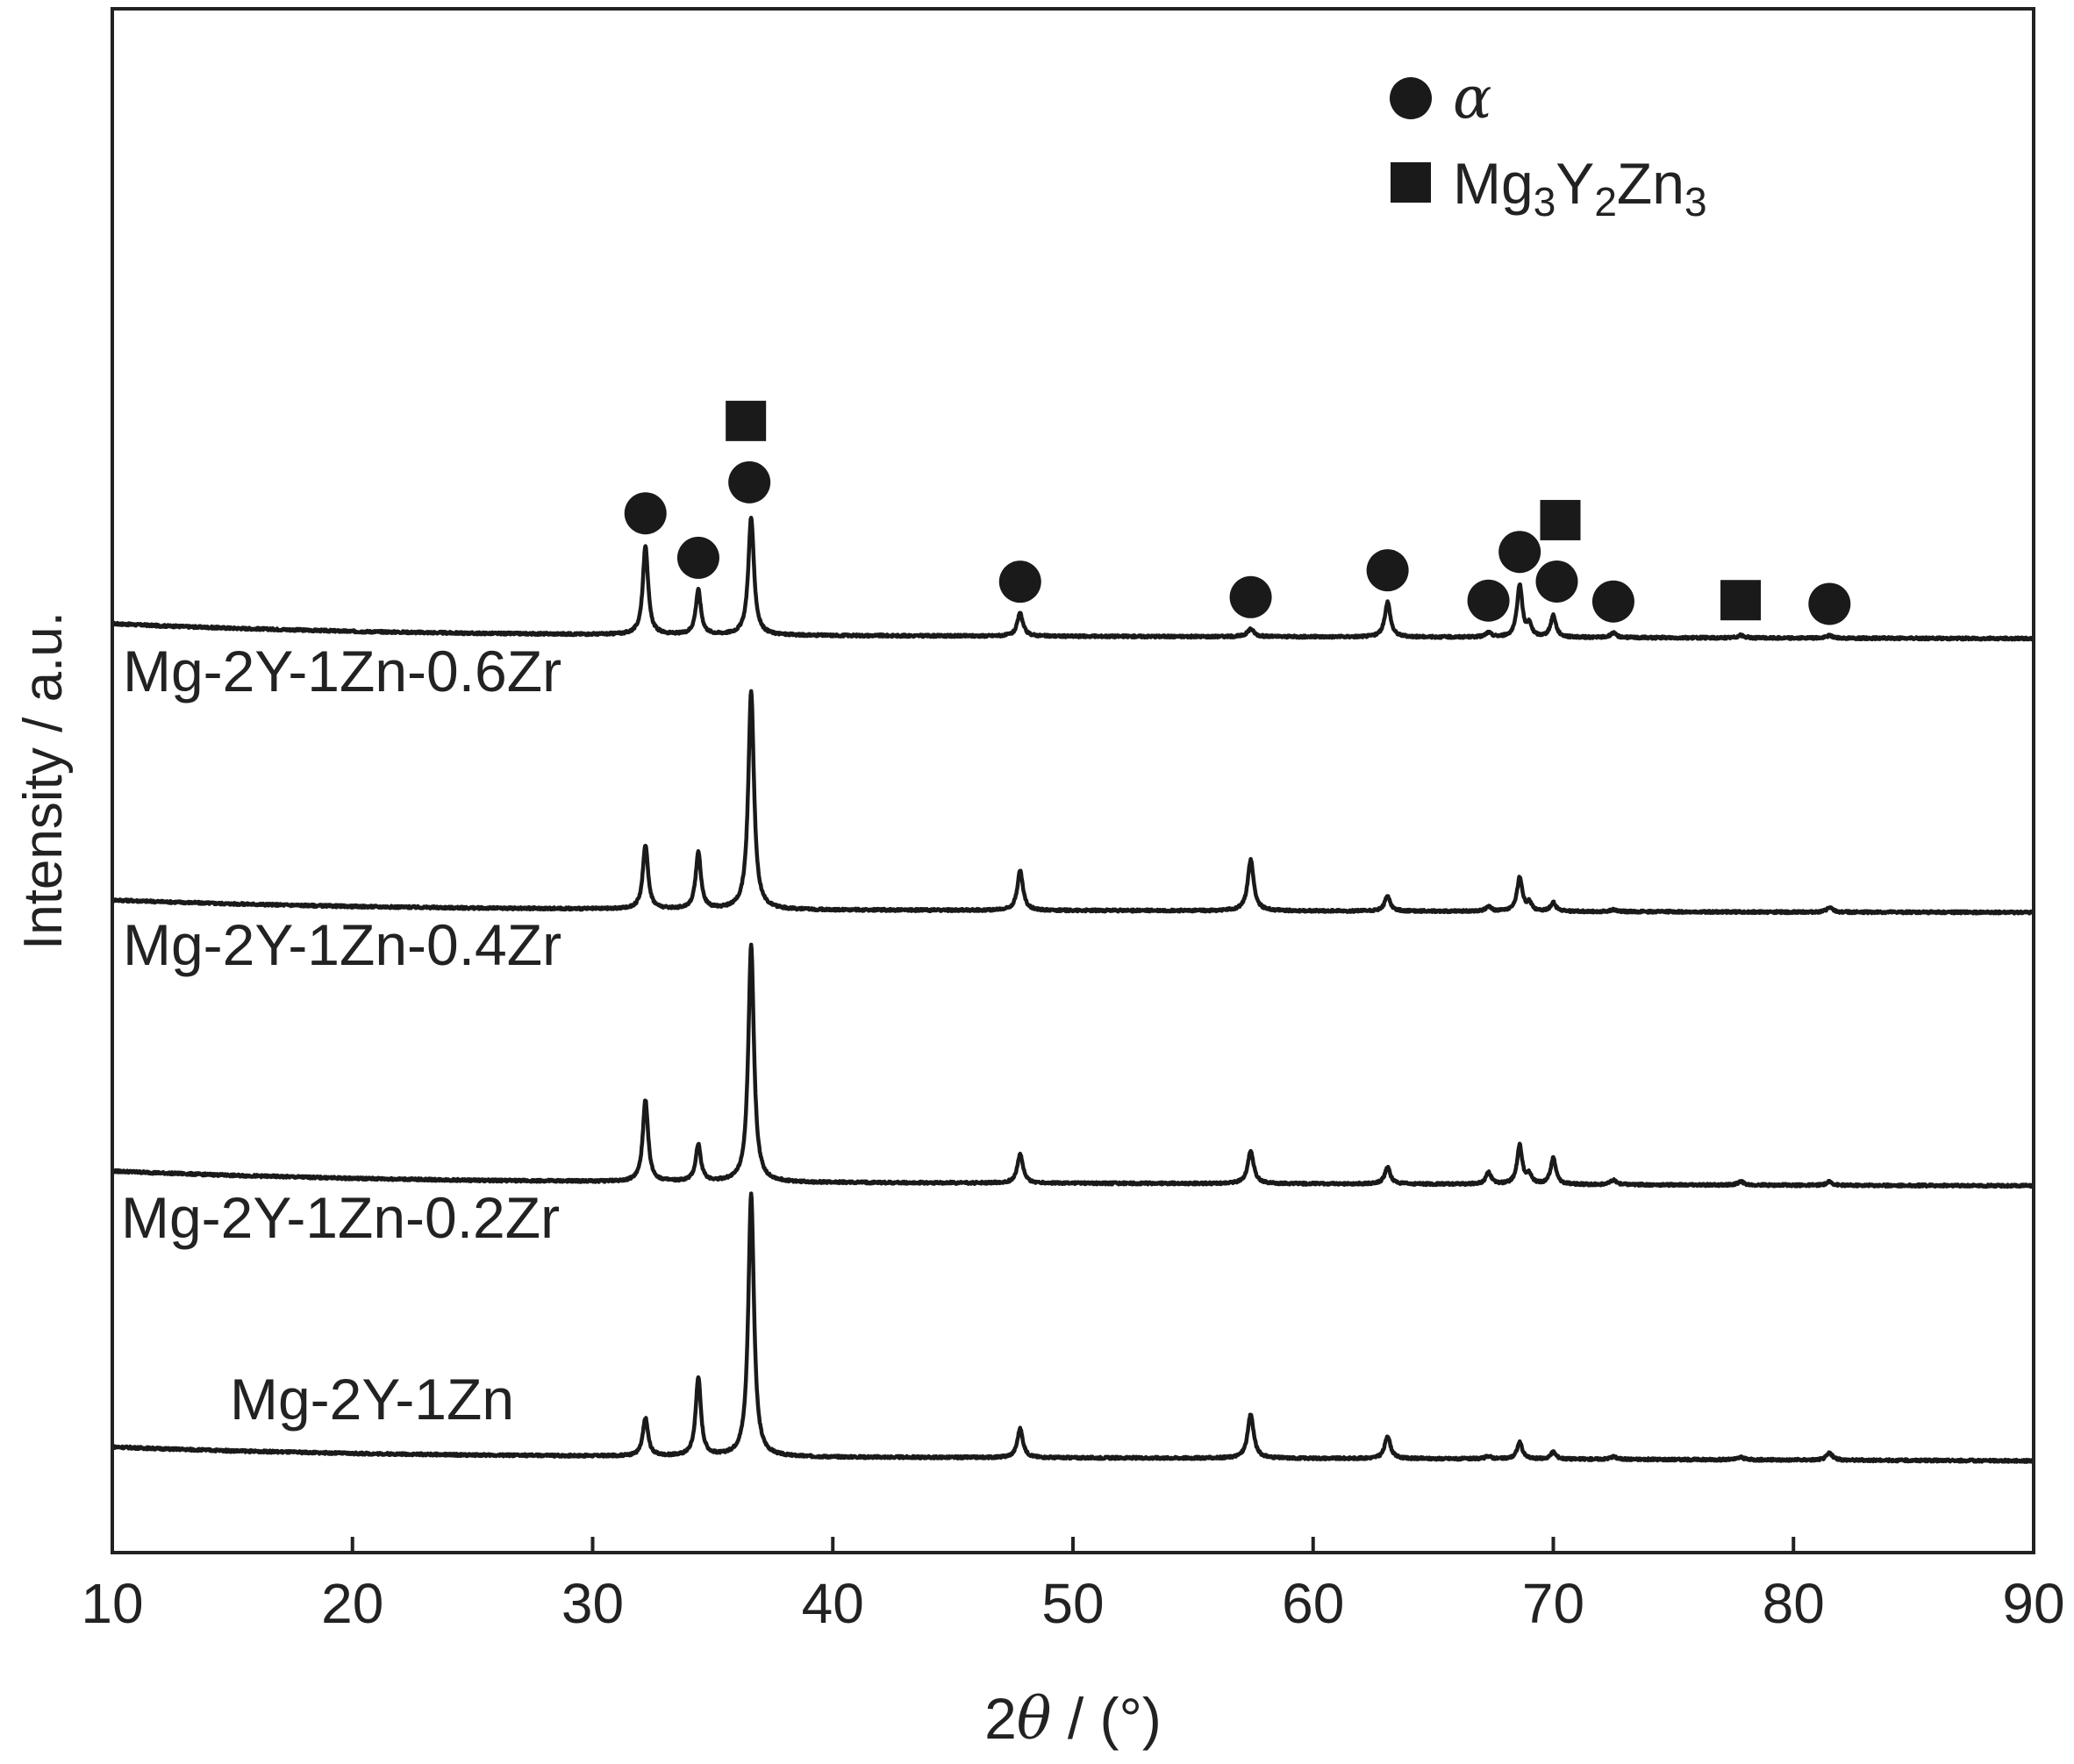  Describe the element at coordinates (43, 780) in the screenshot. I see `y-axis-label: Intensity / a.u.` at that location.